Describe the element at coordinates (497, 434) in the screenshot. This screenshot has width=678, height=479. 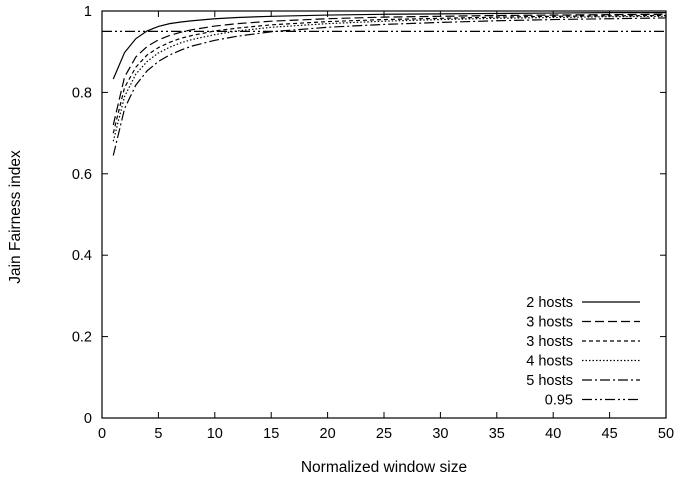
I see `x-tick-label: 35` at that location.